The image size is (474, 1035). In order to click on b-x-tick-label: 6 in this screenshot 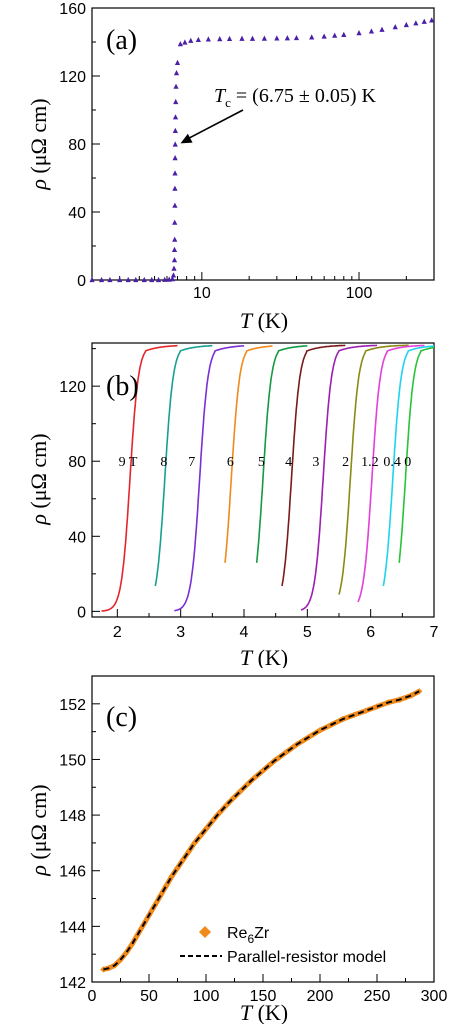, I will do `click(370, 632)`.